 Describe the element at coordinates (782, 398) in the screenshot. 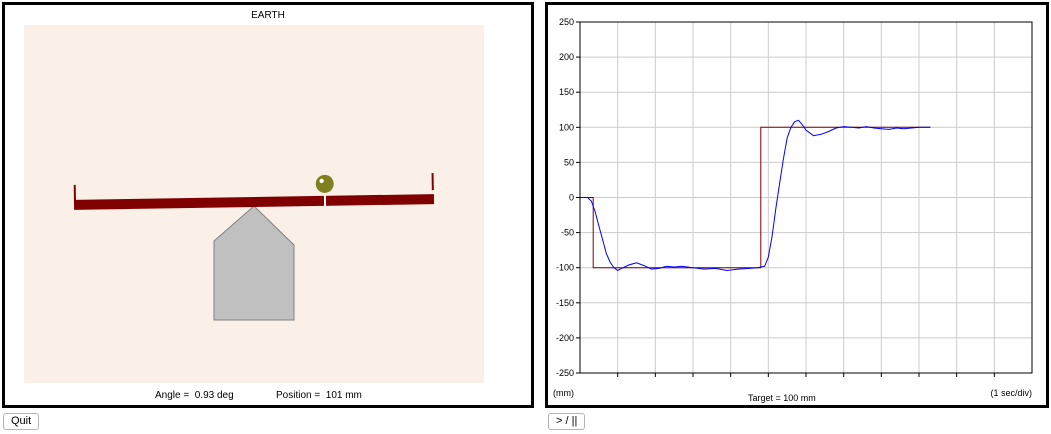

I see `target-label: Target = 100 mm` at that location.